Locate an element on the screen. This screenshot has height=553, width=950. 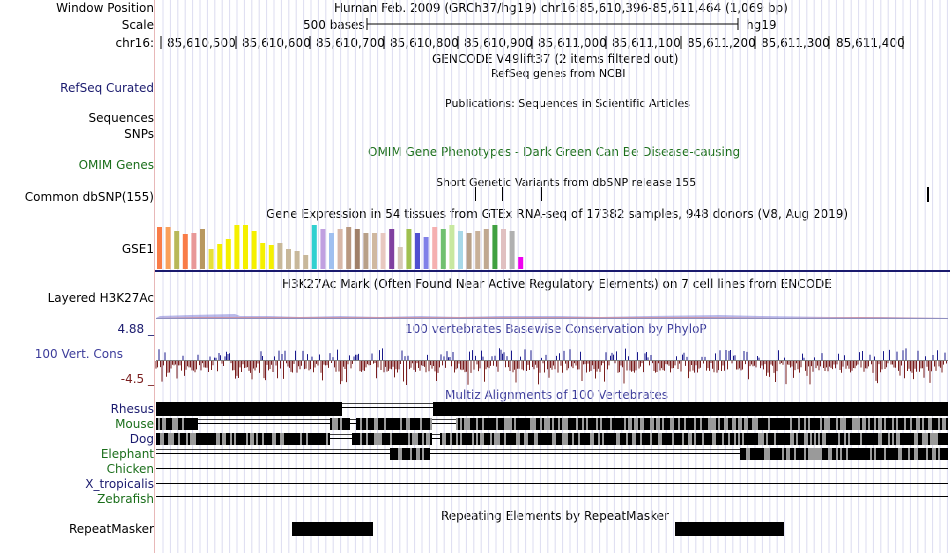
phylop-max-label: 4.88 _ is located at coordinates (135, 329).